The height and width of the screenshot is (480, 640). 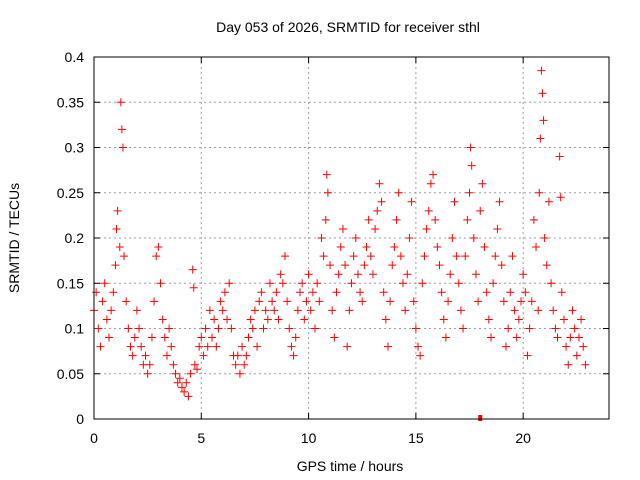 I want to click on outlier-point, so click(x=480, y=418).